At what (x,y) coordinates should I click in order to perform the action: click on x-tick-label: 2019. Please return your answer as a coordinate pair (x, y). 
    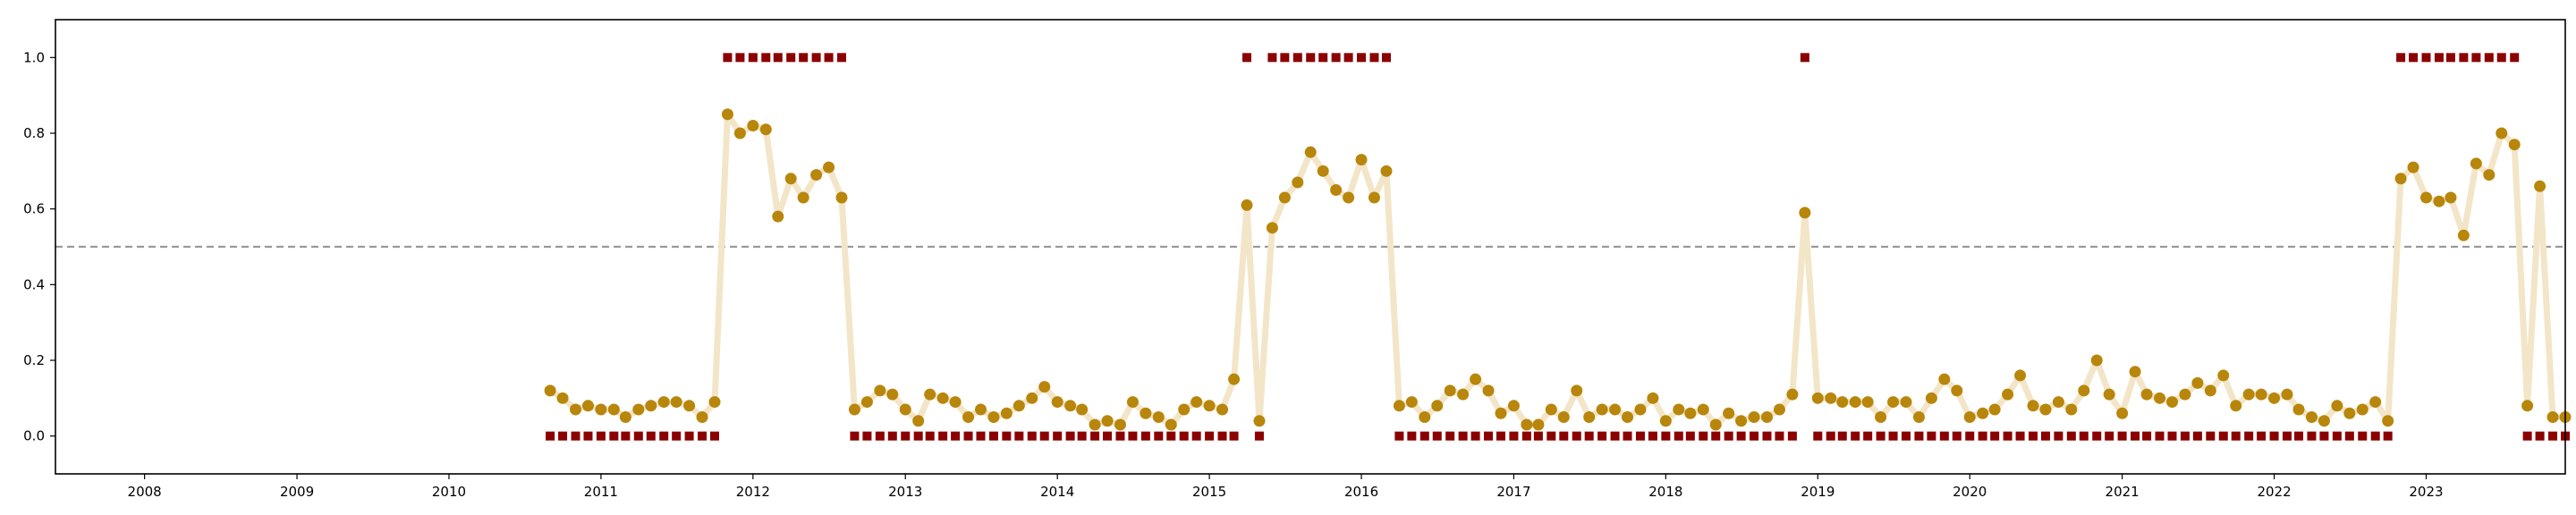
    Looking at the image, I should click on (1818, 492).